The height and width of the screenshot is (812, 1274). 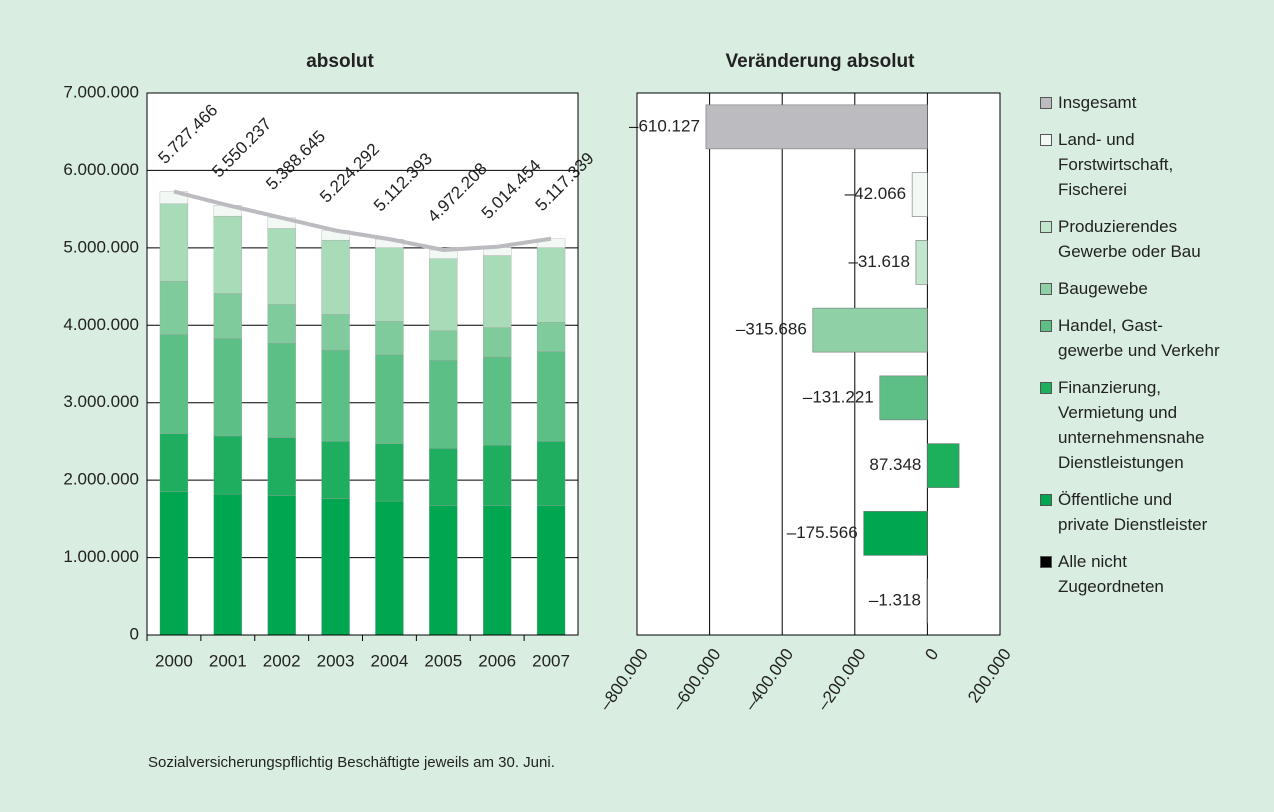 I want to click on legend-item: Öffentliche und private Dienstleister, so click(x=1130, y=512).